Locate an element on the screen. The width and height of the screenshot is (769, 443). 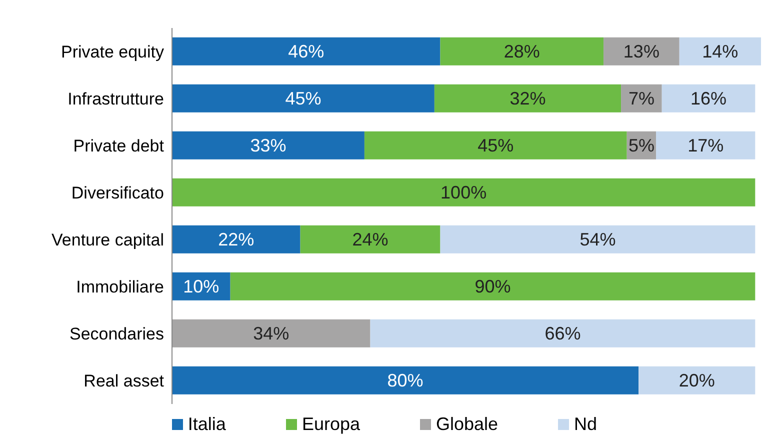
data-label: 100% is located at coordinates (463, 192).